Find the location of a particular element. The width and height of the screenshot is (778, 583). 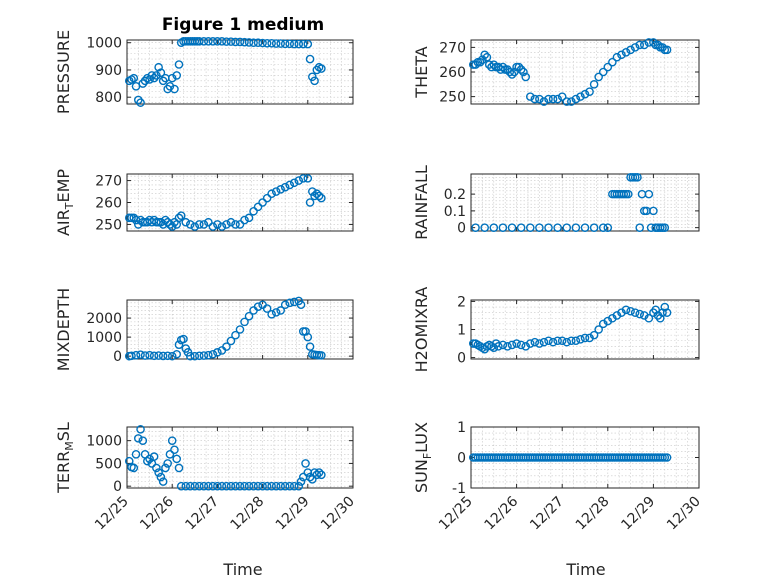

subplot-rainfall: 00.10.2 RAINFALL is located at coordinates (556, 202).